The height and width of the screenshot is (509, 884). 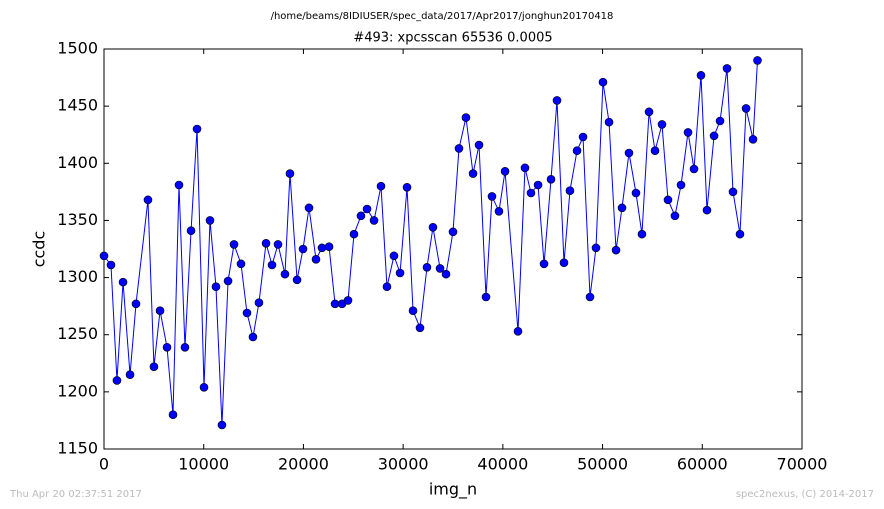 What do you see at coordinates (77, 276) in the screenshot?
I see `y-tick-label: 1300` at bounding box center [77, 276].